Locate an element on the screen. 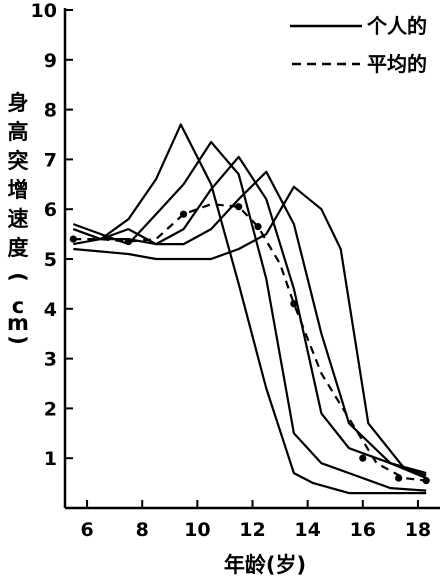 This screenshot has height=585, width=448. y-tick-label: 9 is located at coordinates (50, 61).